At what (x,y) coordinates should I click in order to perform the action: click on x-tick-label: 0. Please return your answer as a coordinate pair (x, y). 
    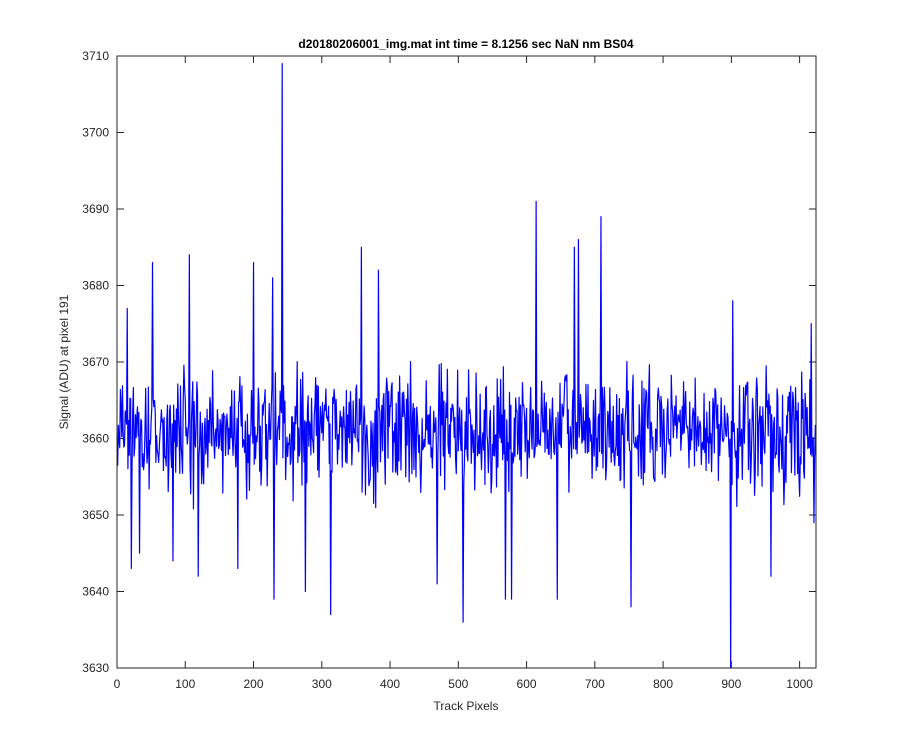
    Looking at the image, I should click on (117, 684).